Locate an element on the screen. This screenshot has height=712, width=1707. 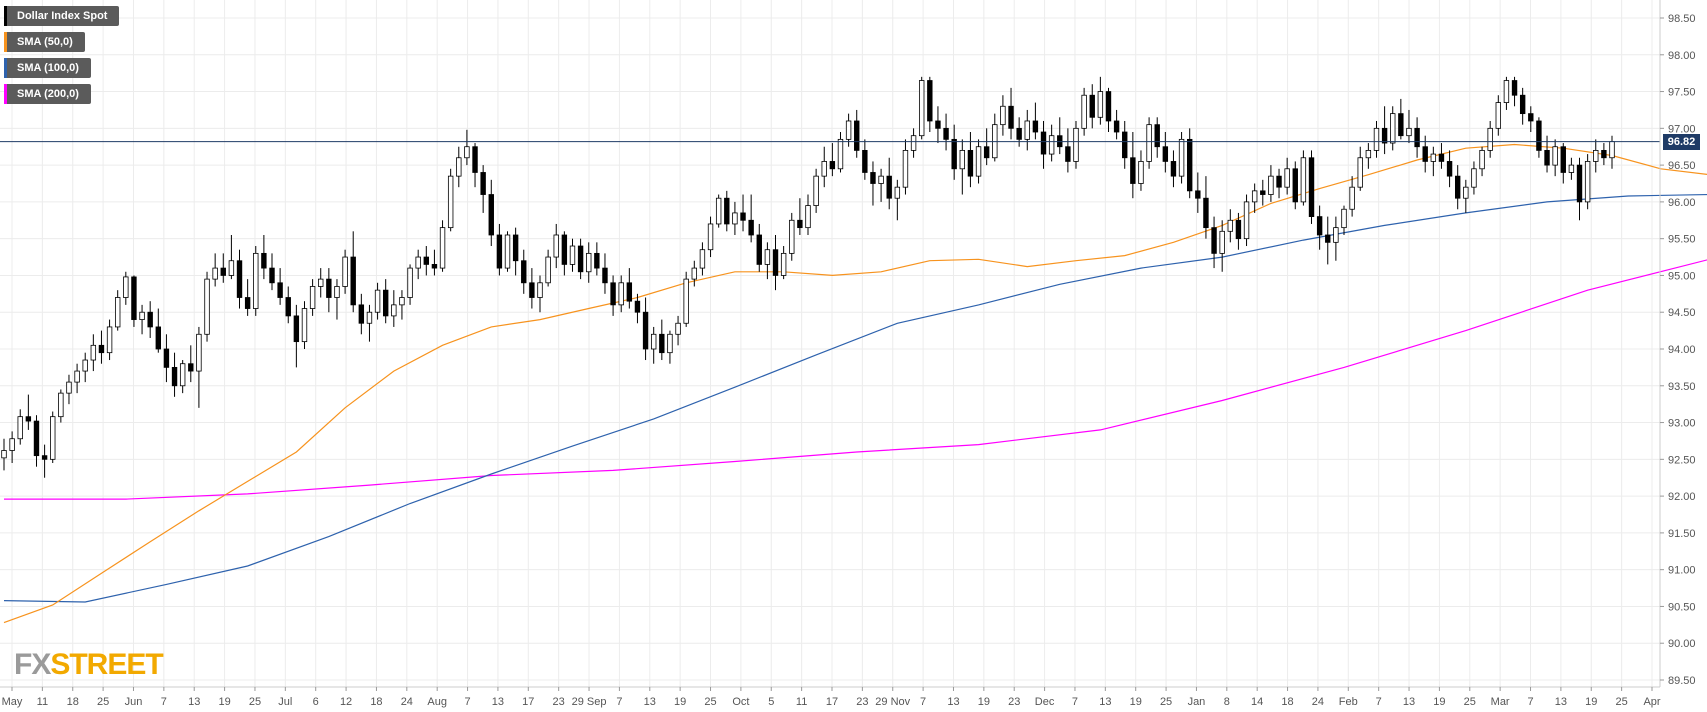
legend-item-dollar-index: Dollar Index Spot is located at coordinates (62, 16).